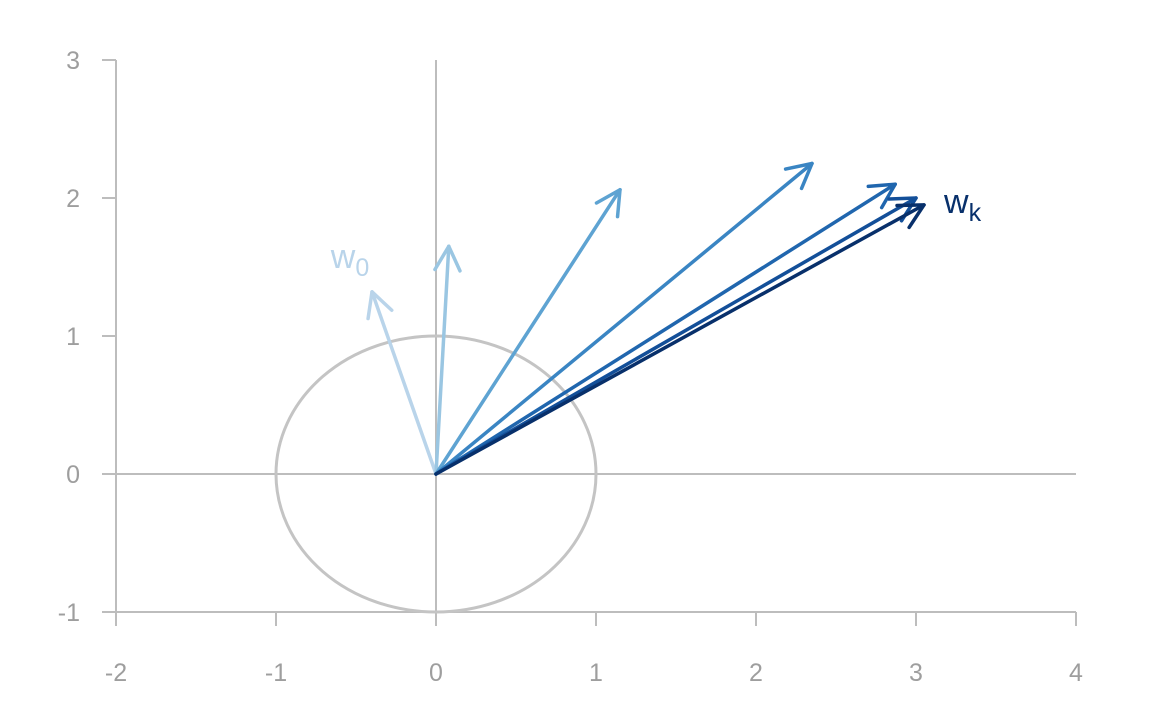 This screenshot has height=711, width=1152. What do you see at coordinates (73, 199) in the screenshot?
I see `y-tick-label: 2` at bounding box center [73, 199].